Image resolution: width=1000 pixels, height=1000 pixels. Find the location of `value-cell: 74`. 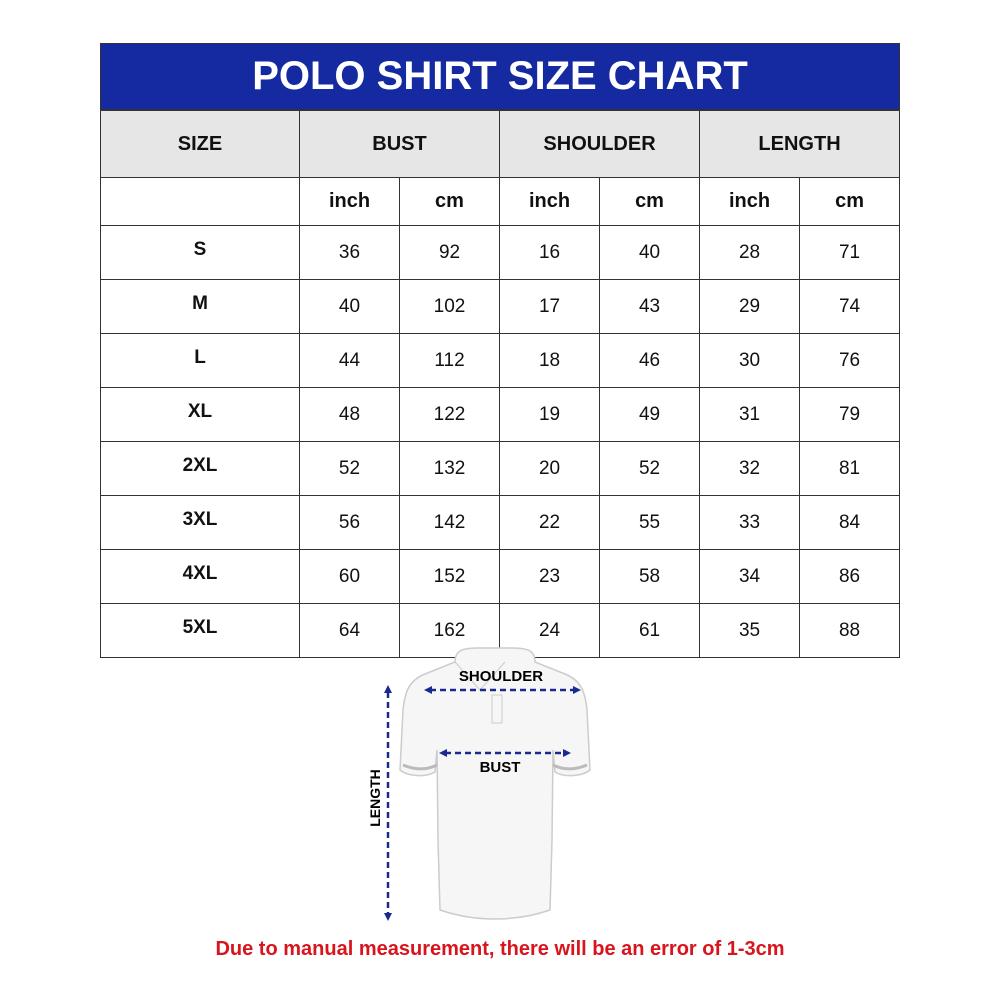

value-cell: 74 is located at coordinates (850, 306).